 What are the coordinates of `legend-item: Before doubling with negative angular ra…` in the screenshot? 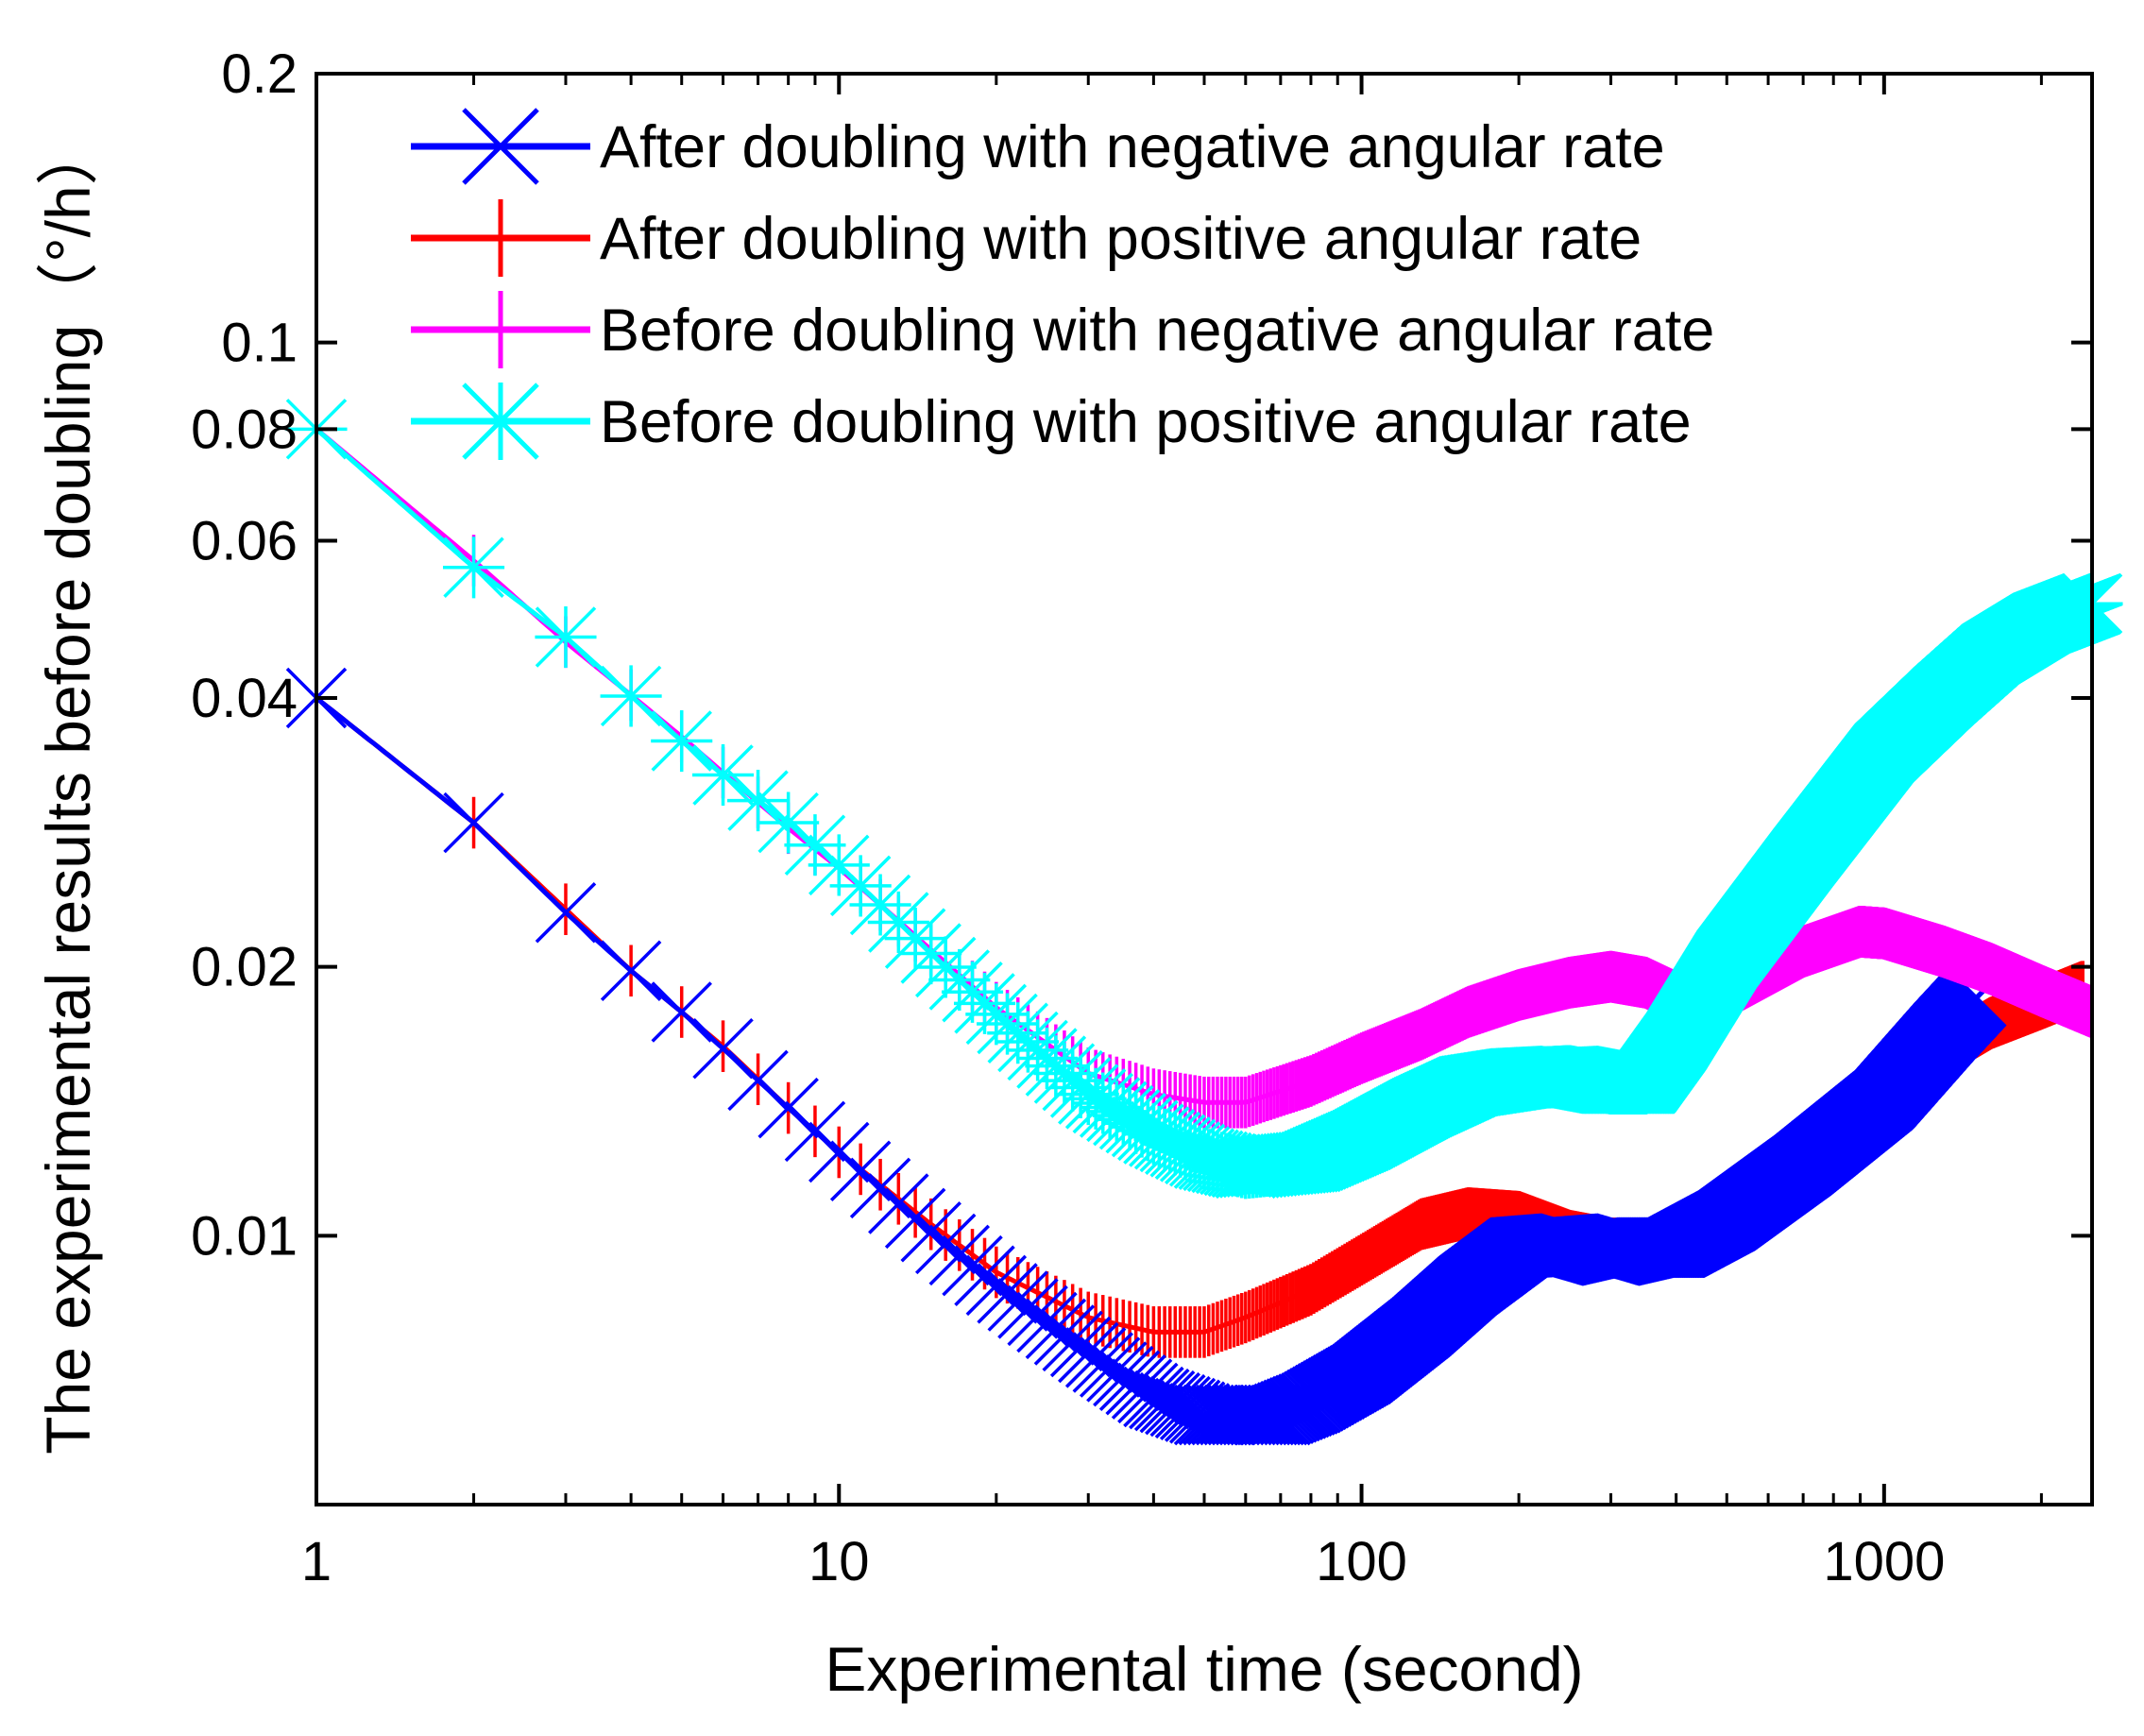 It's located at (1062, 329).